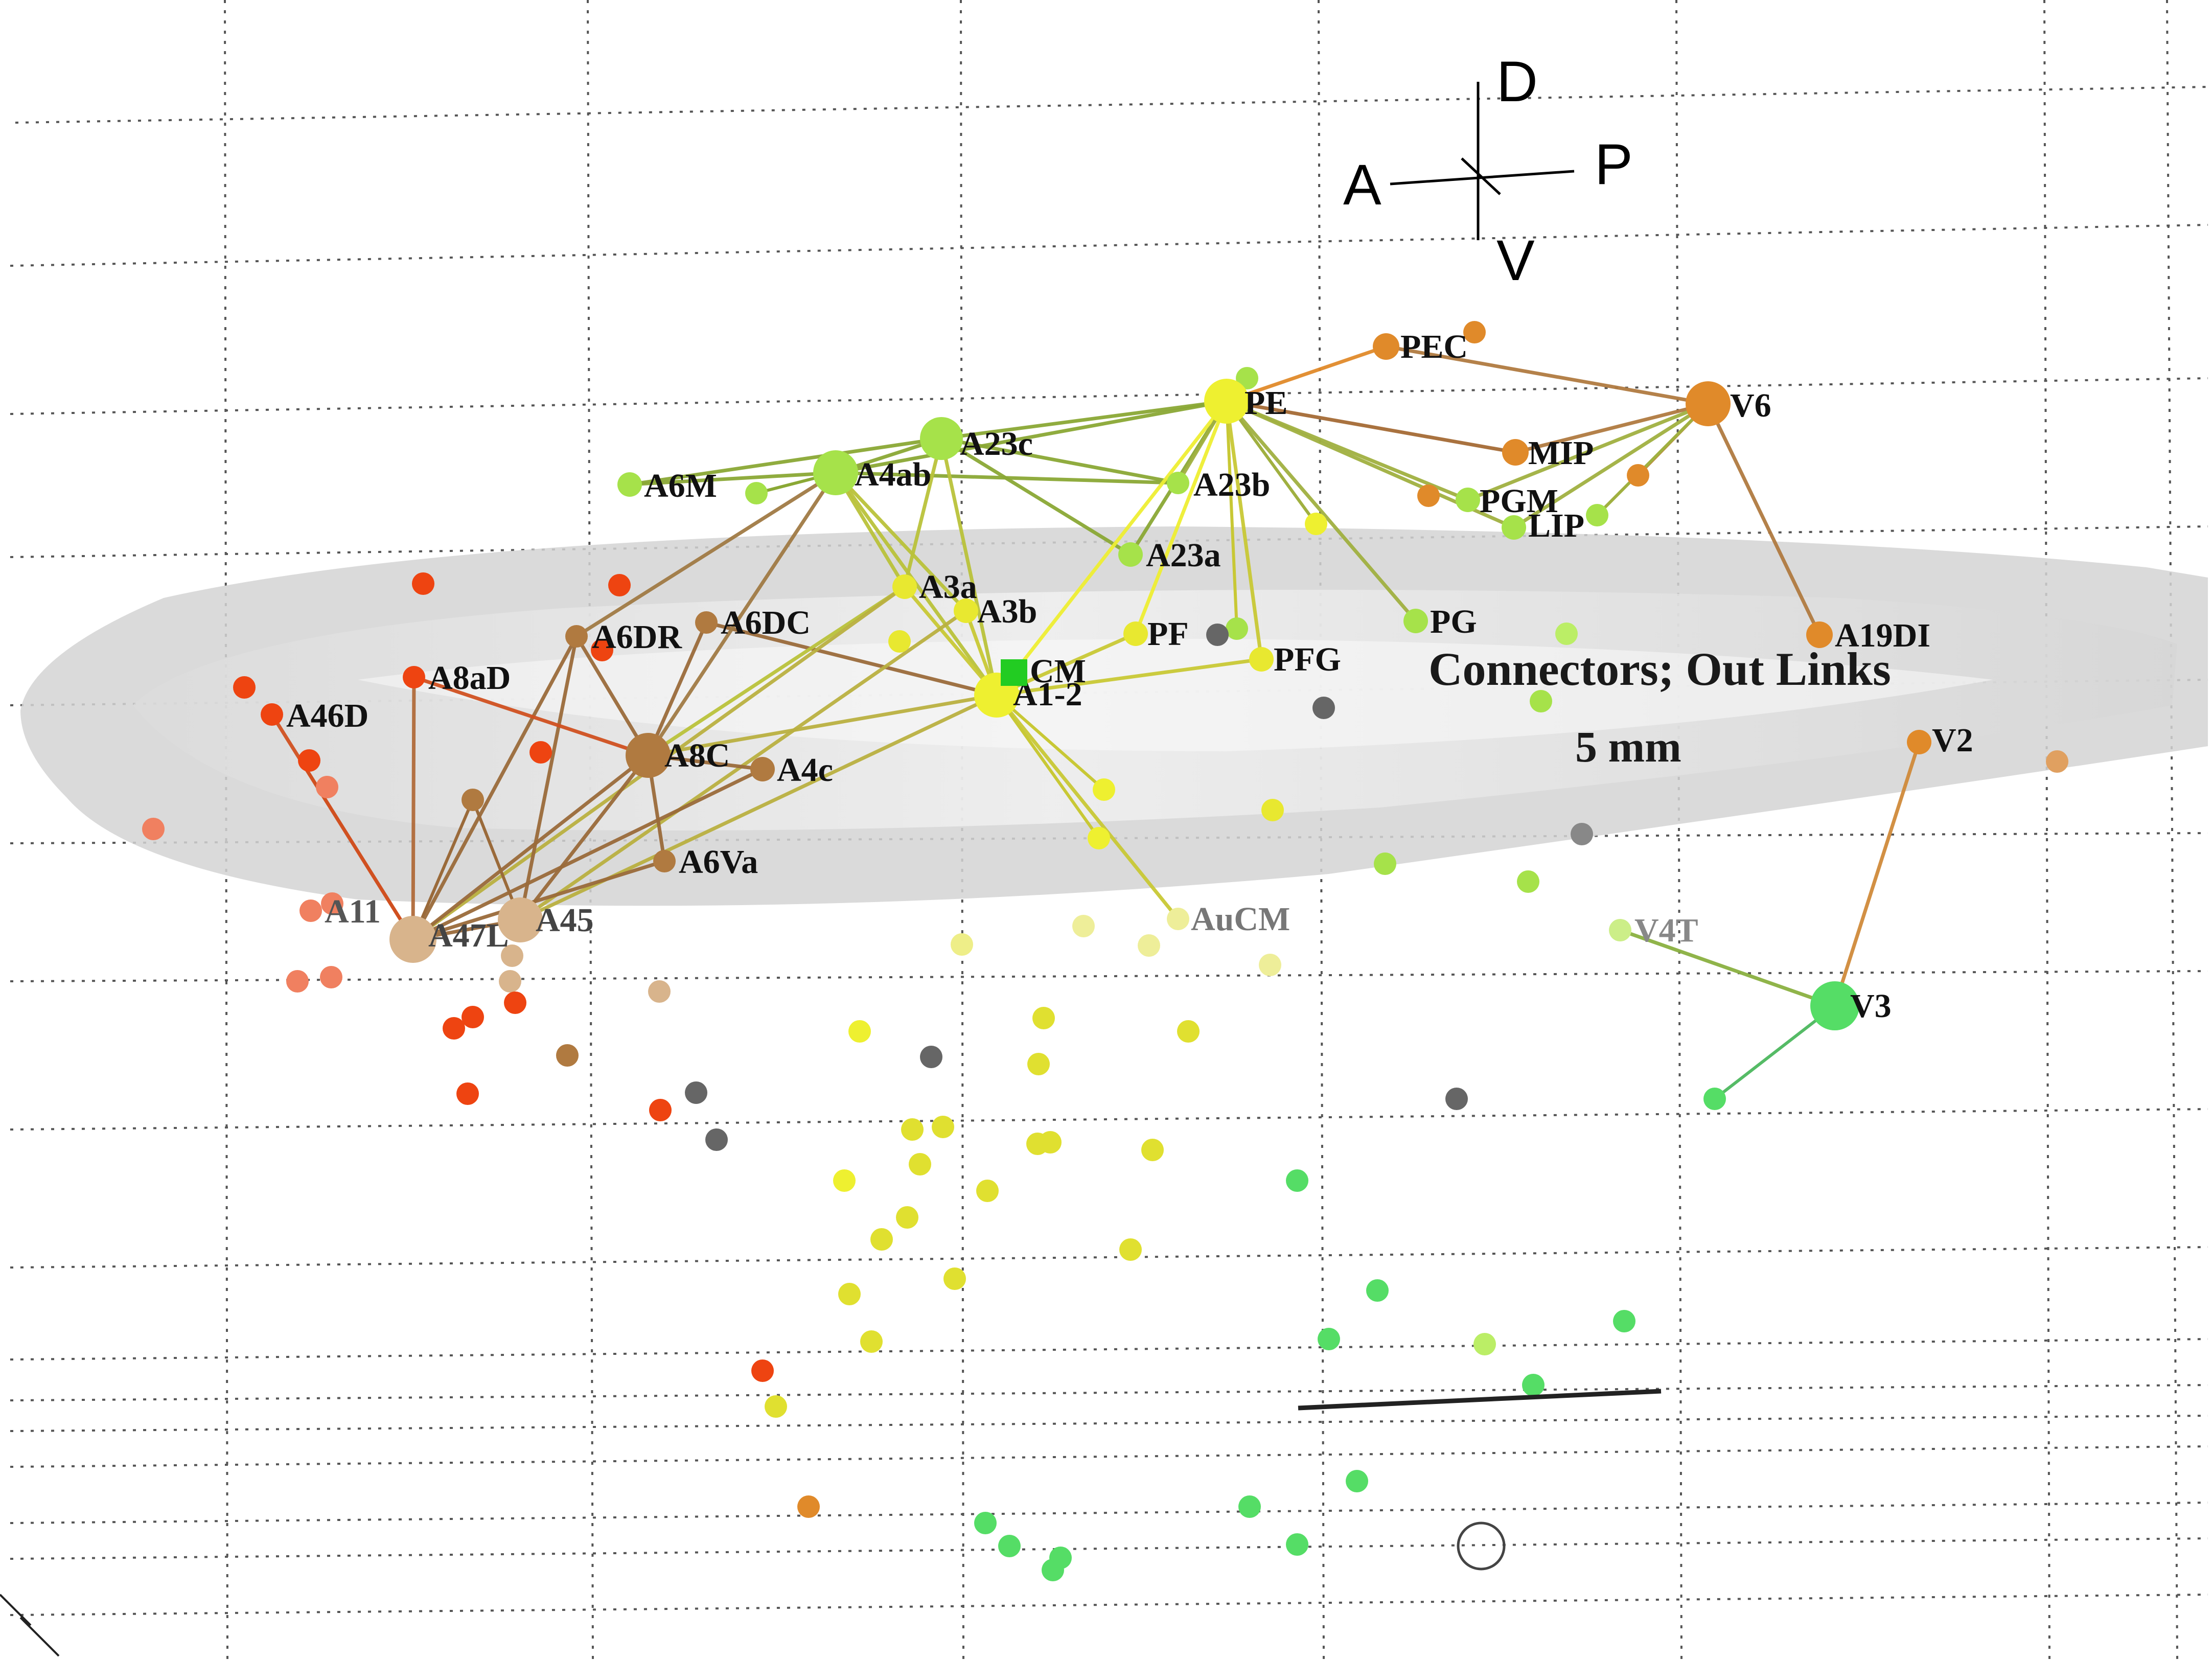  I want to click on node-A6DR, so click(576, 636).